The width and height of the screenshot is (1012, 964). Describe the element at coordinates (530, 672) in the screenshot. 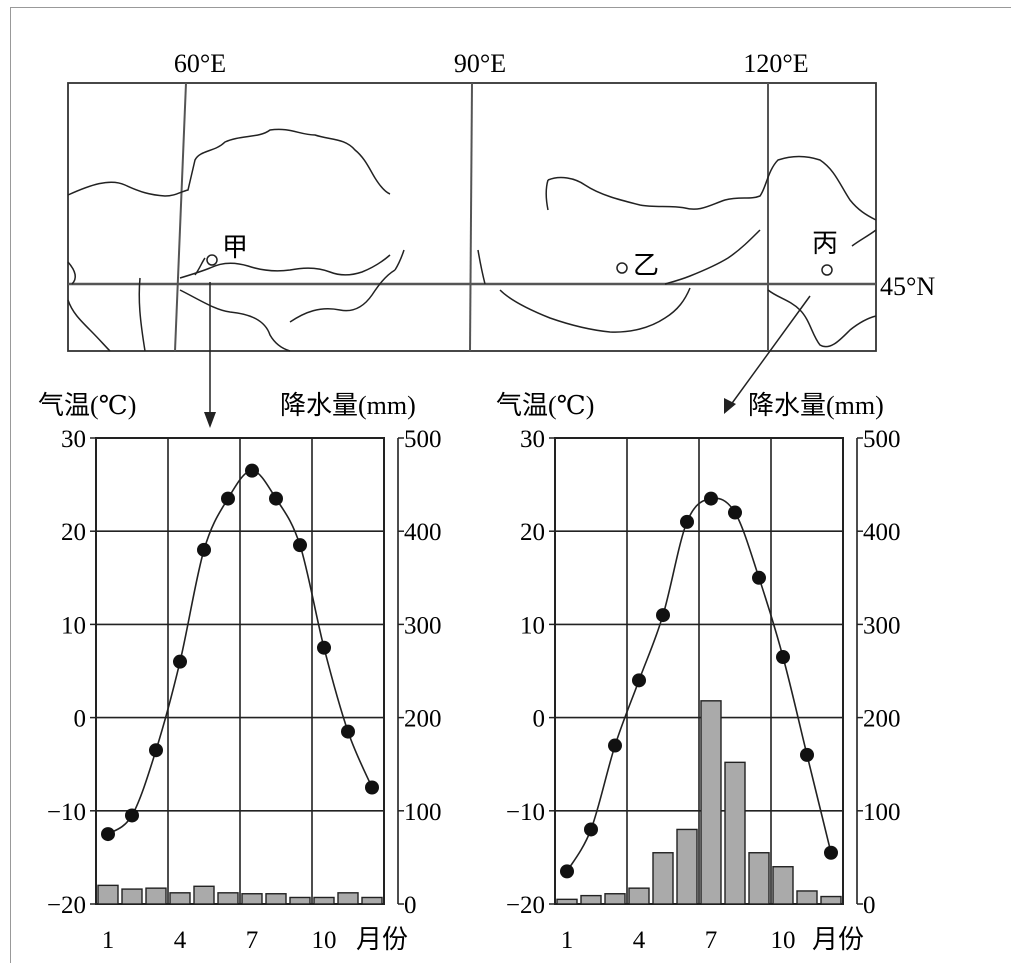

I see `chart-bing-left-ticks: 30 20 10 0 −10 −20` at that location.